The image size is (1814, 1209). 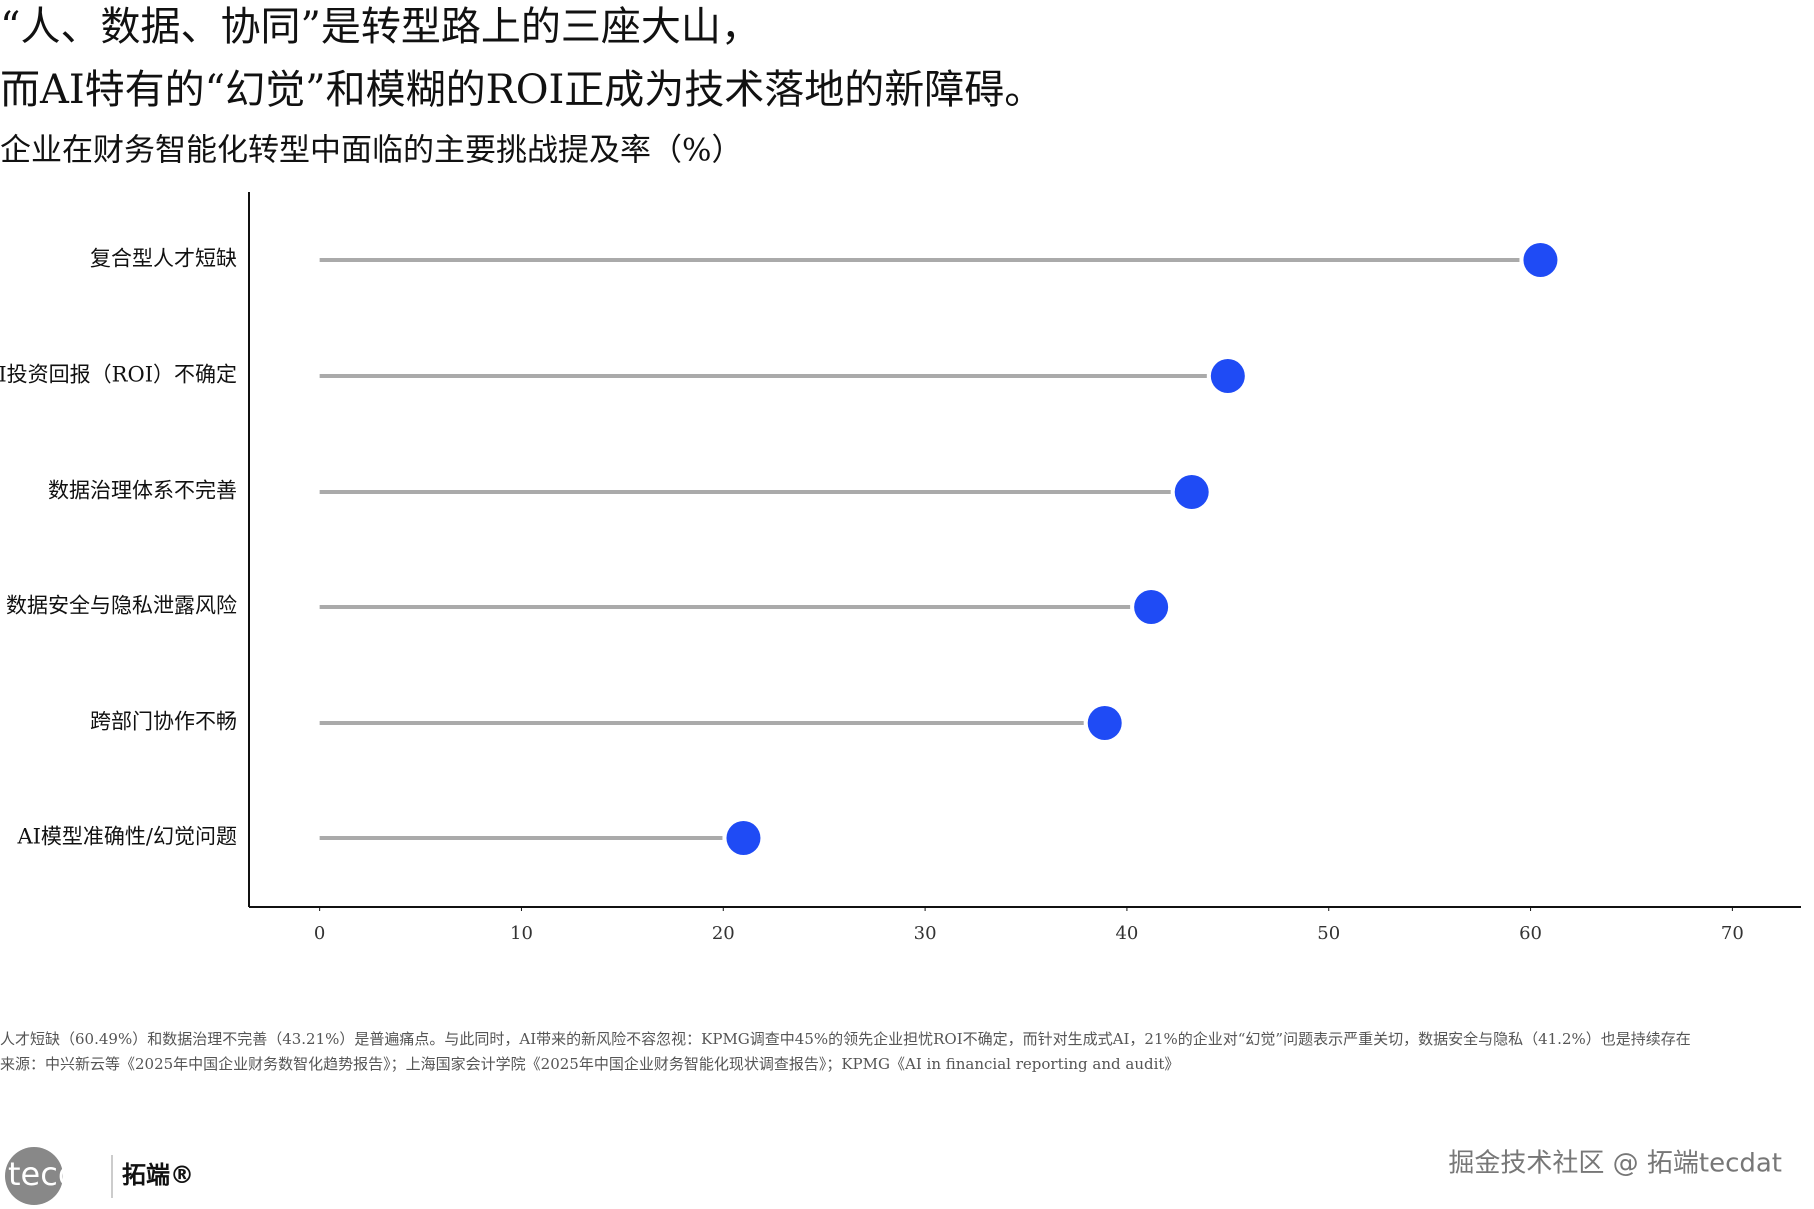 I want to click on x-tick-label: 70, so click(x=1732, y=933).